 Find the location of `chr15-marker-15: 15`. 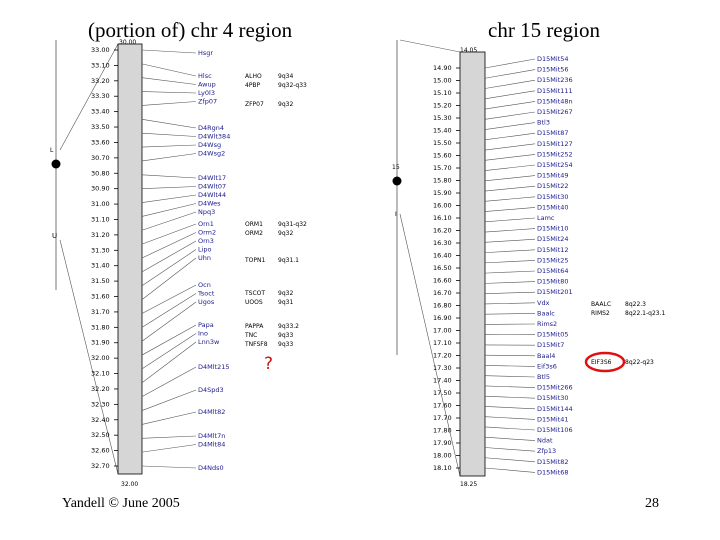

chr15-marker-15: 15 is located at coordinates (396, 167).